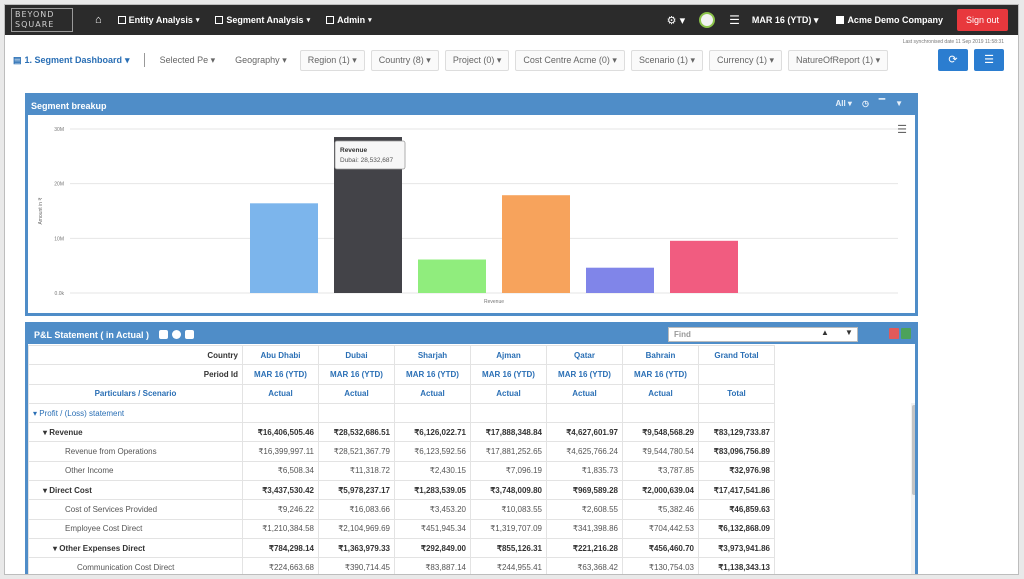  Describe the element at coordinates (135, 509) in the screenshot. I see `row-label: Cost of Services Provided` at that location.